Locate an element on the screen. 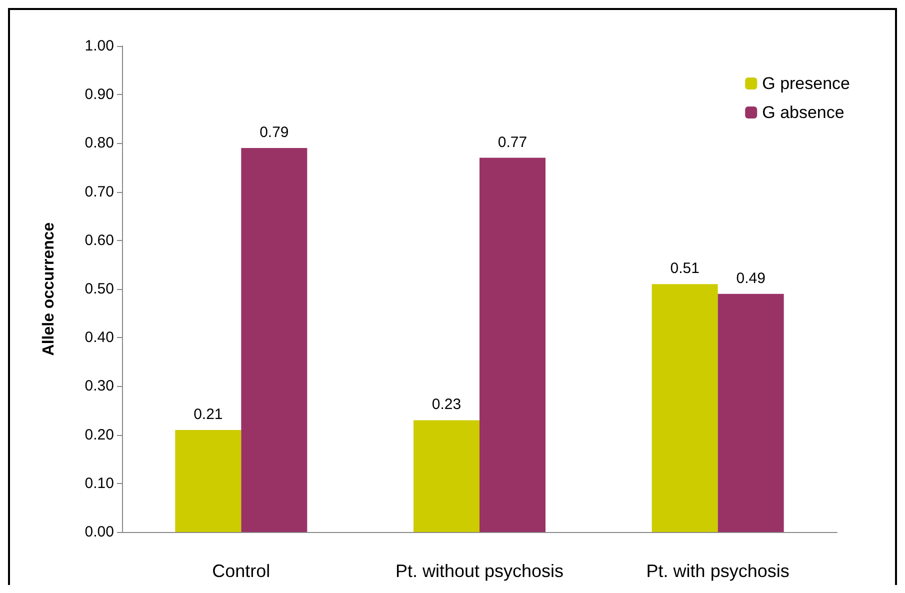 Image resolution: width=905 pixels, height=593 pixels. y-tick-label: 0.00 is located at coordinates (99, 532).